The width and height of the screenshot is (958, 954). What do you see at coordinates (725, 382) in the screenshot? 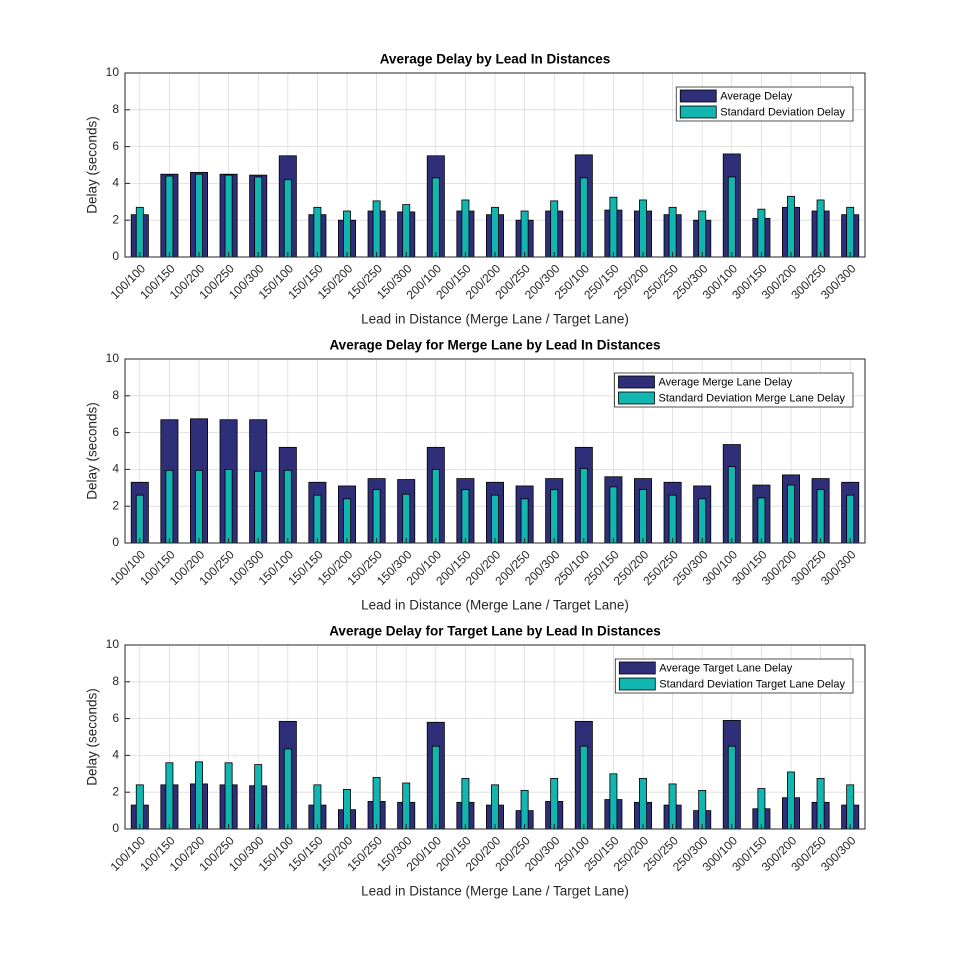
I see `legend-label: Average Merge Lane Delay` at bounding box center [725, 382].